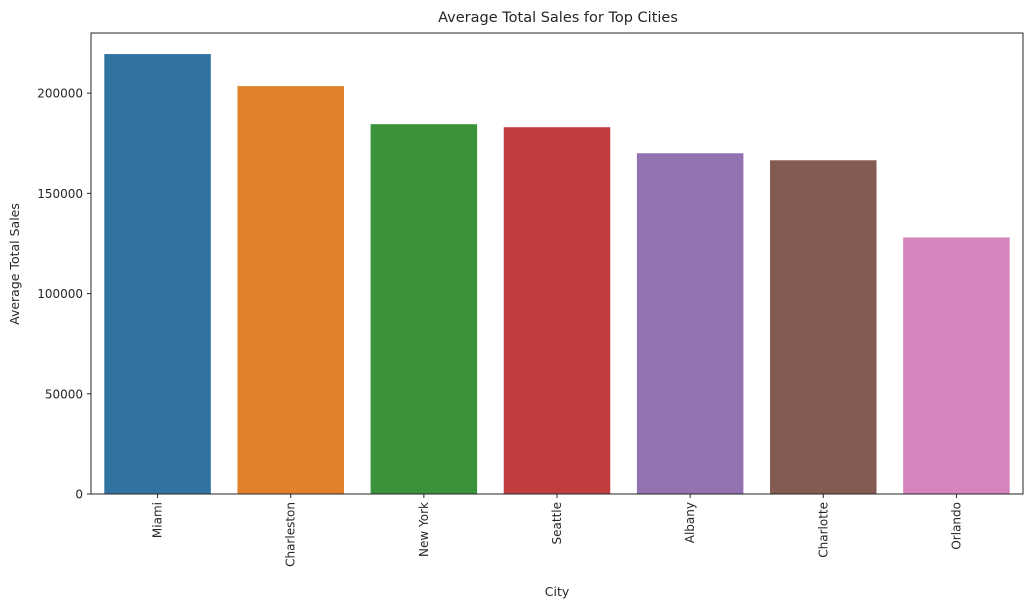 This screenshot has width=1031, height=608. What do you see at coordinates (291, 534) in the screenshot?
I see `x-tick-label: Charleston` at bounding box center [291, 534].